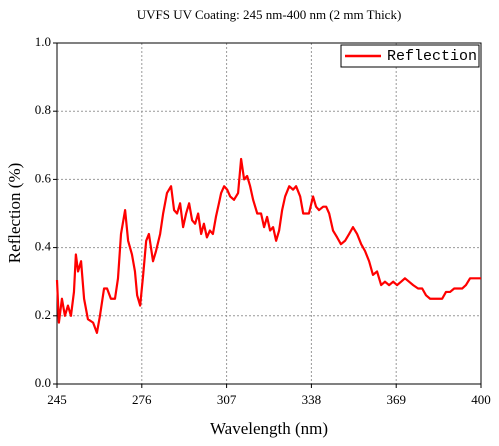 This screenshot has width=499, height=446. I want to click on y-tick-label: 0.8, so click(43, 109).